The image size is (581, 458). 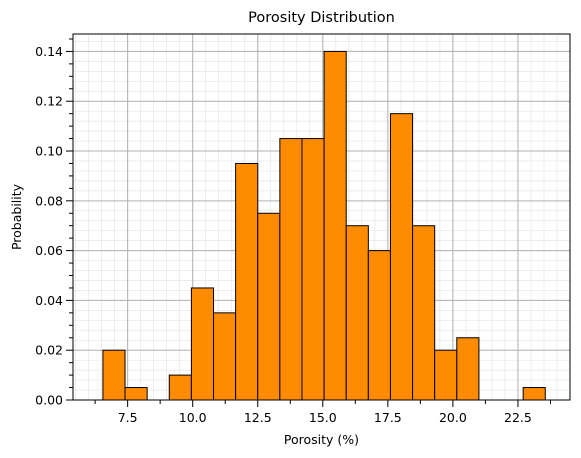 I want to click on x-axis-ticks: 7.5 10.0 12.5 15.0 17.5 20.0 22.5, so click(x=322, y=412).